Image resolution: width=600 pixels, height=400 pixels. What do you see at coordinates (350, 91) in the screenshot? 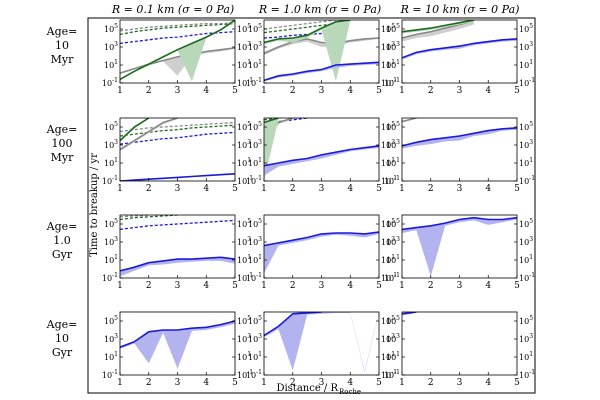
I see `x-tick-label-r0-c1-3: 4` at bounding box center [350, 91].